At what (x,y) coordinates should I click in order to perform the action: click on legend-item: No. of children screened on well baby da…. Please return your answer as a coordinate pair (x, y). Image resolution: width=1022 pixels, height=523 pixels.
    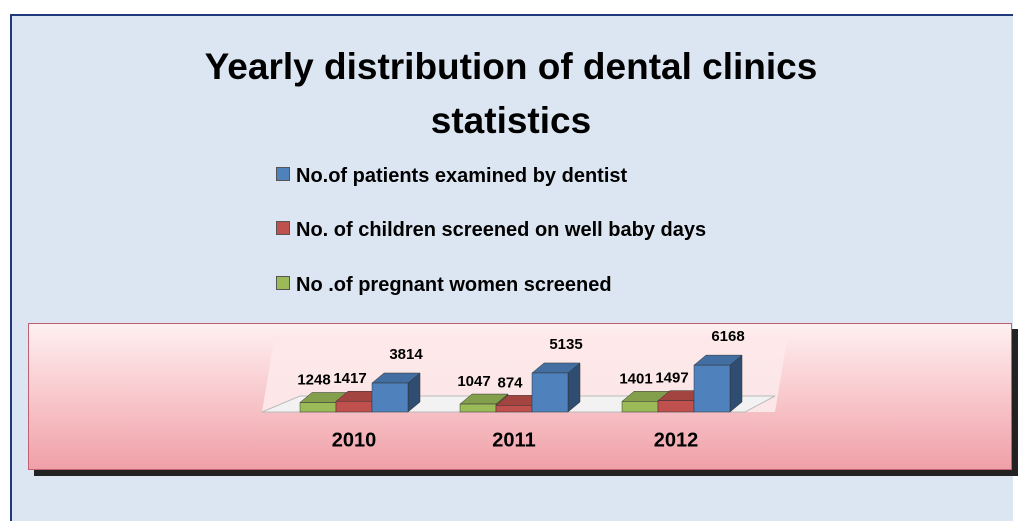
    Looking at the image, I should click on (526, 230).